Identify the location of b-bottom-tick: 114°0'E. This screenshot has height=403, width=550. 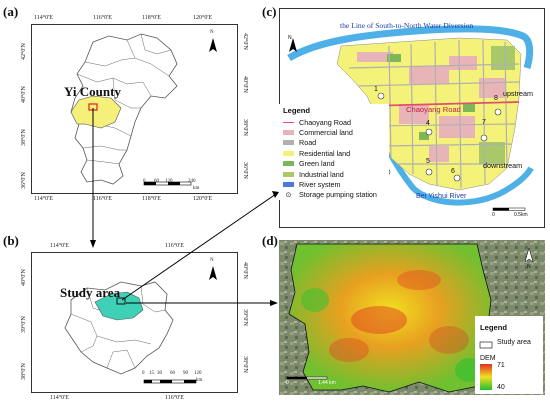
(59, 398).